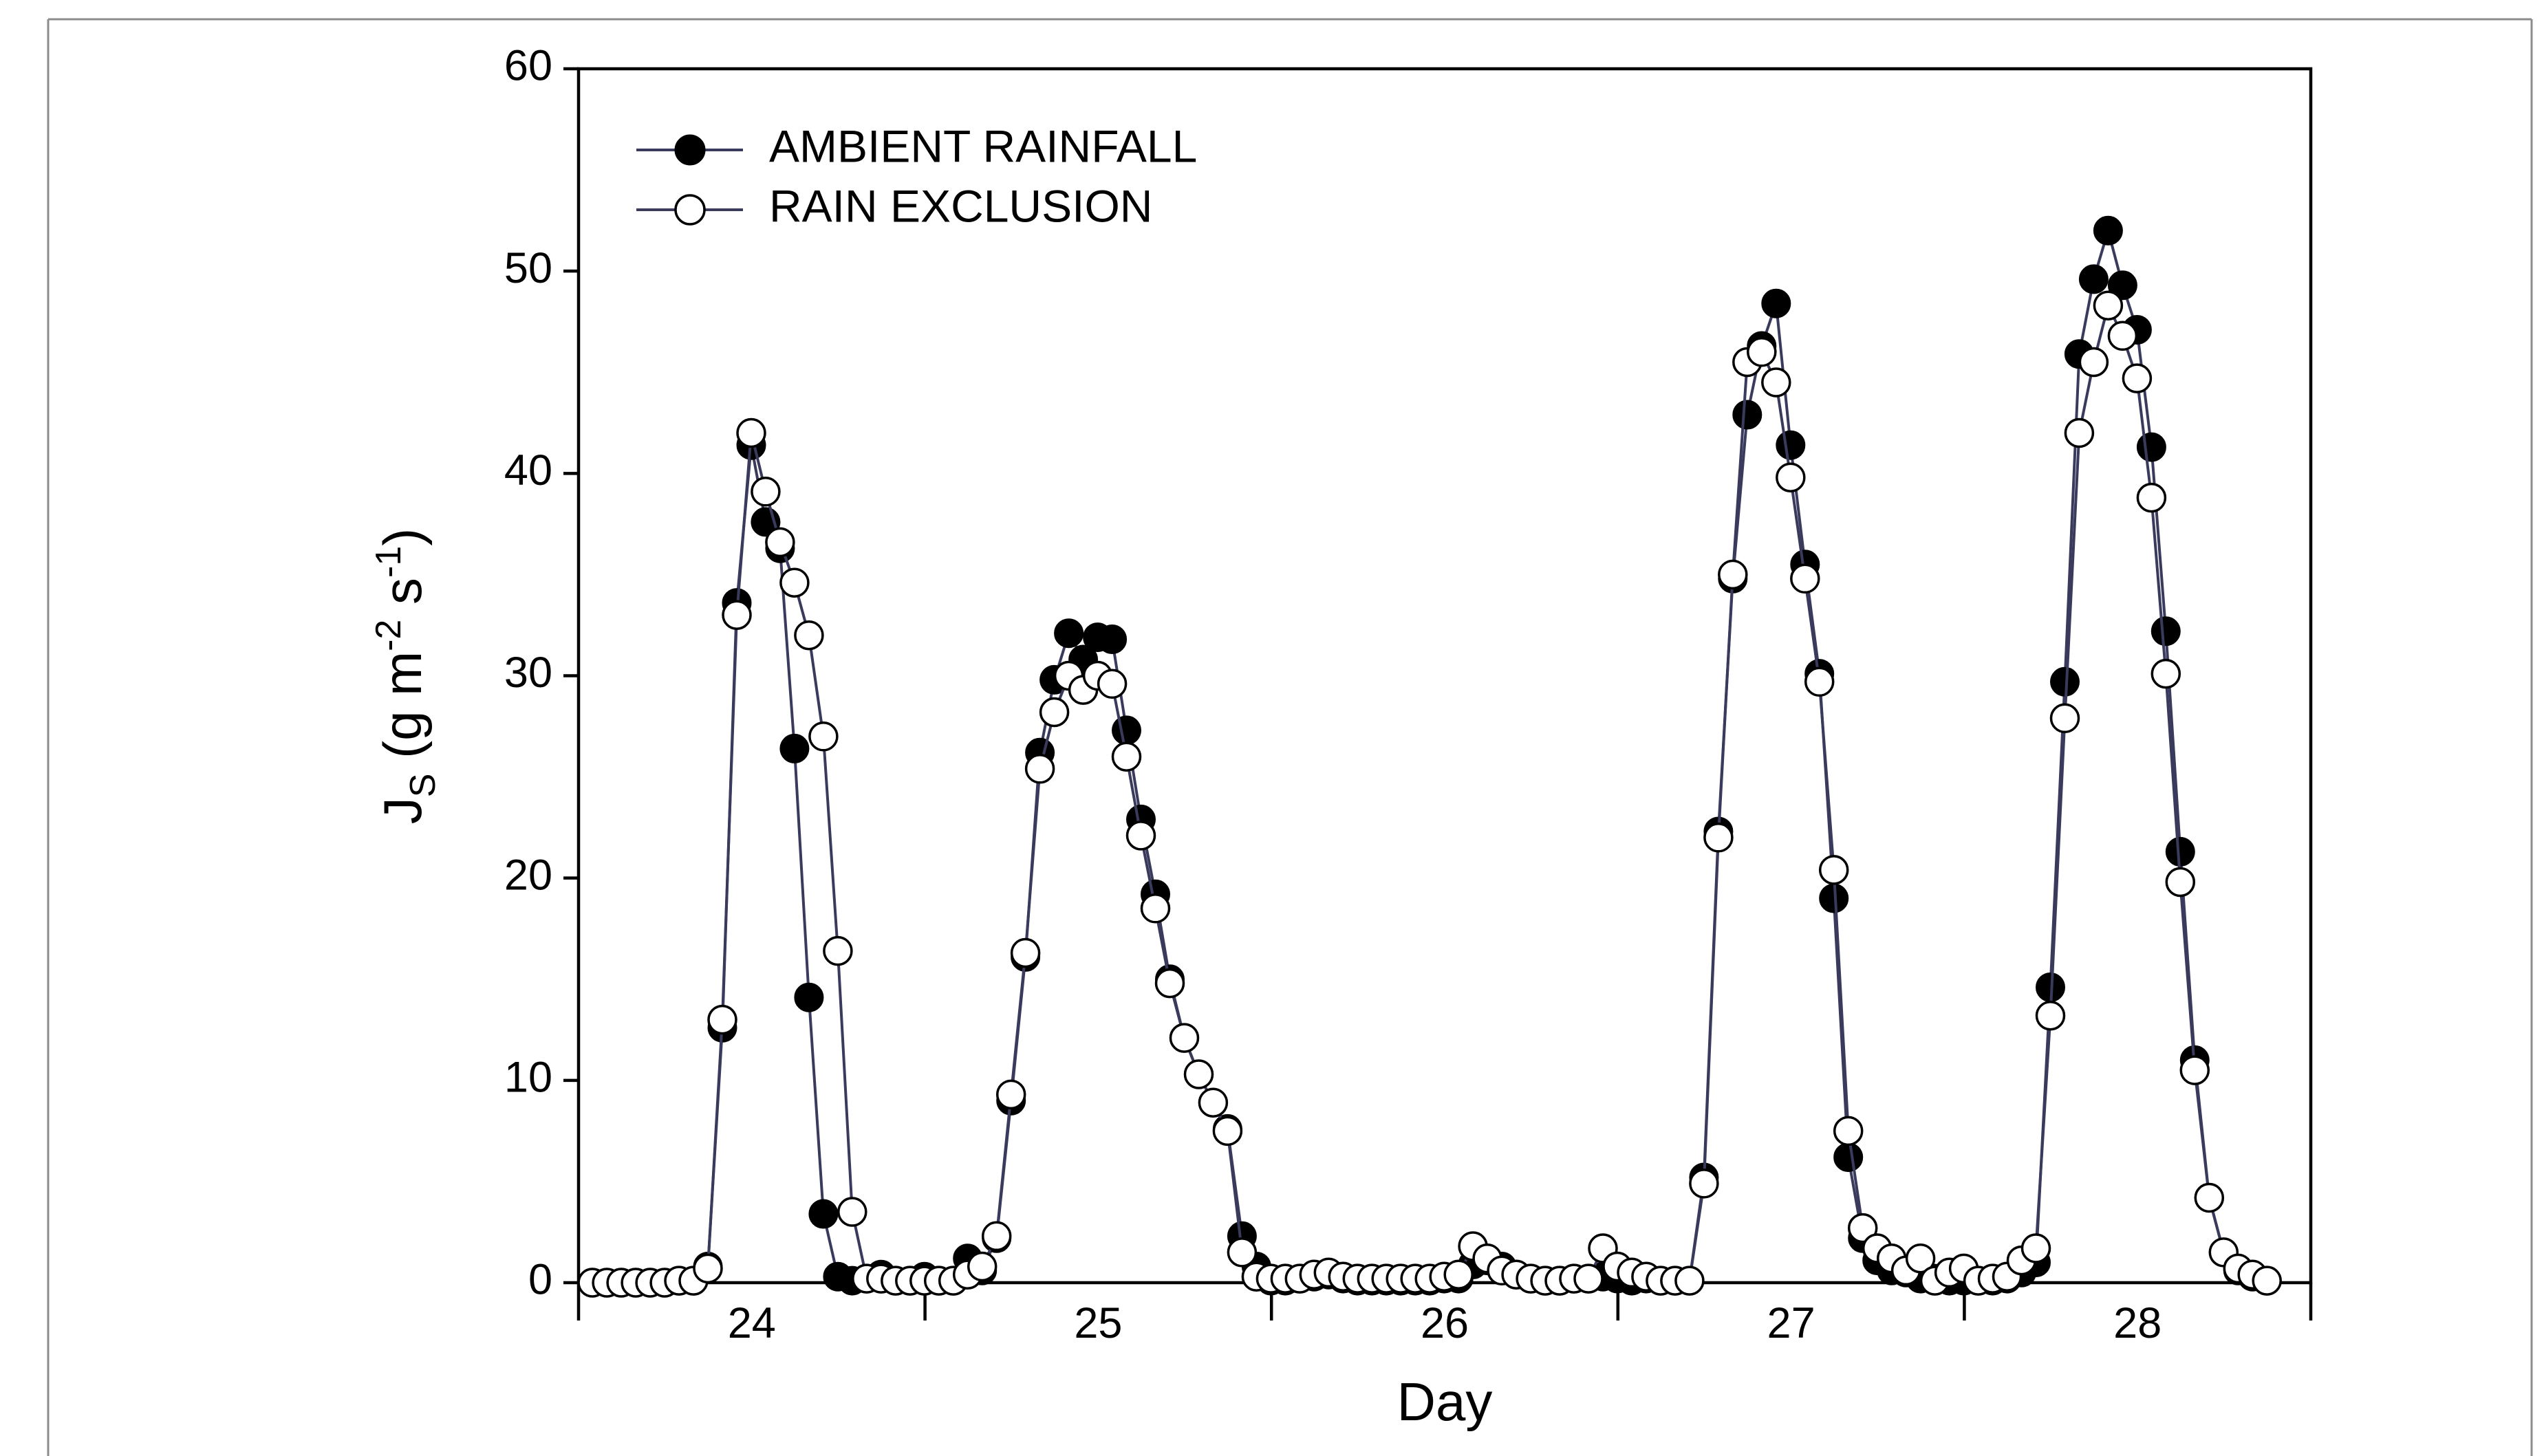  What do you see at coordinates (389, 635) in the screenshot?
I see `y-axis-title-exponent-1: -2` at bounding box center [389, 635].